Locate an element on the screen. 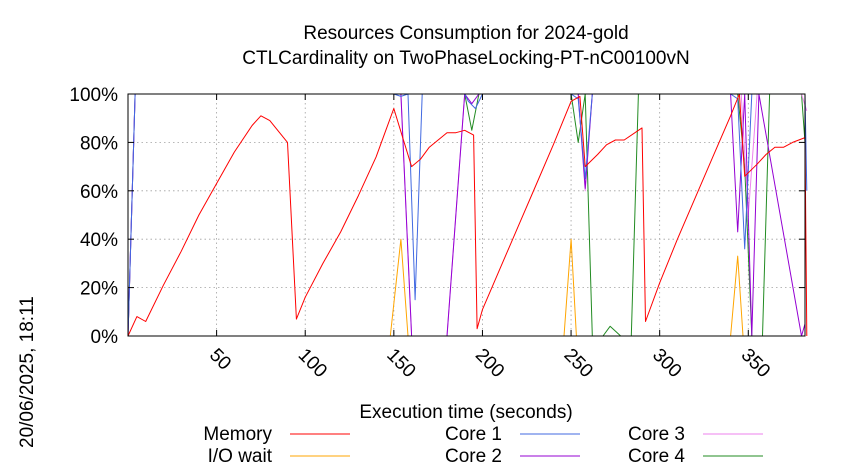  x-tick-label: 300 is located at coordinates (666, 363).